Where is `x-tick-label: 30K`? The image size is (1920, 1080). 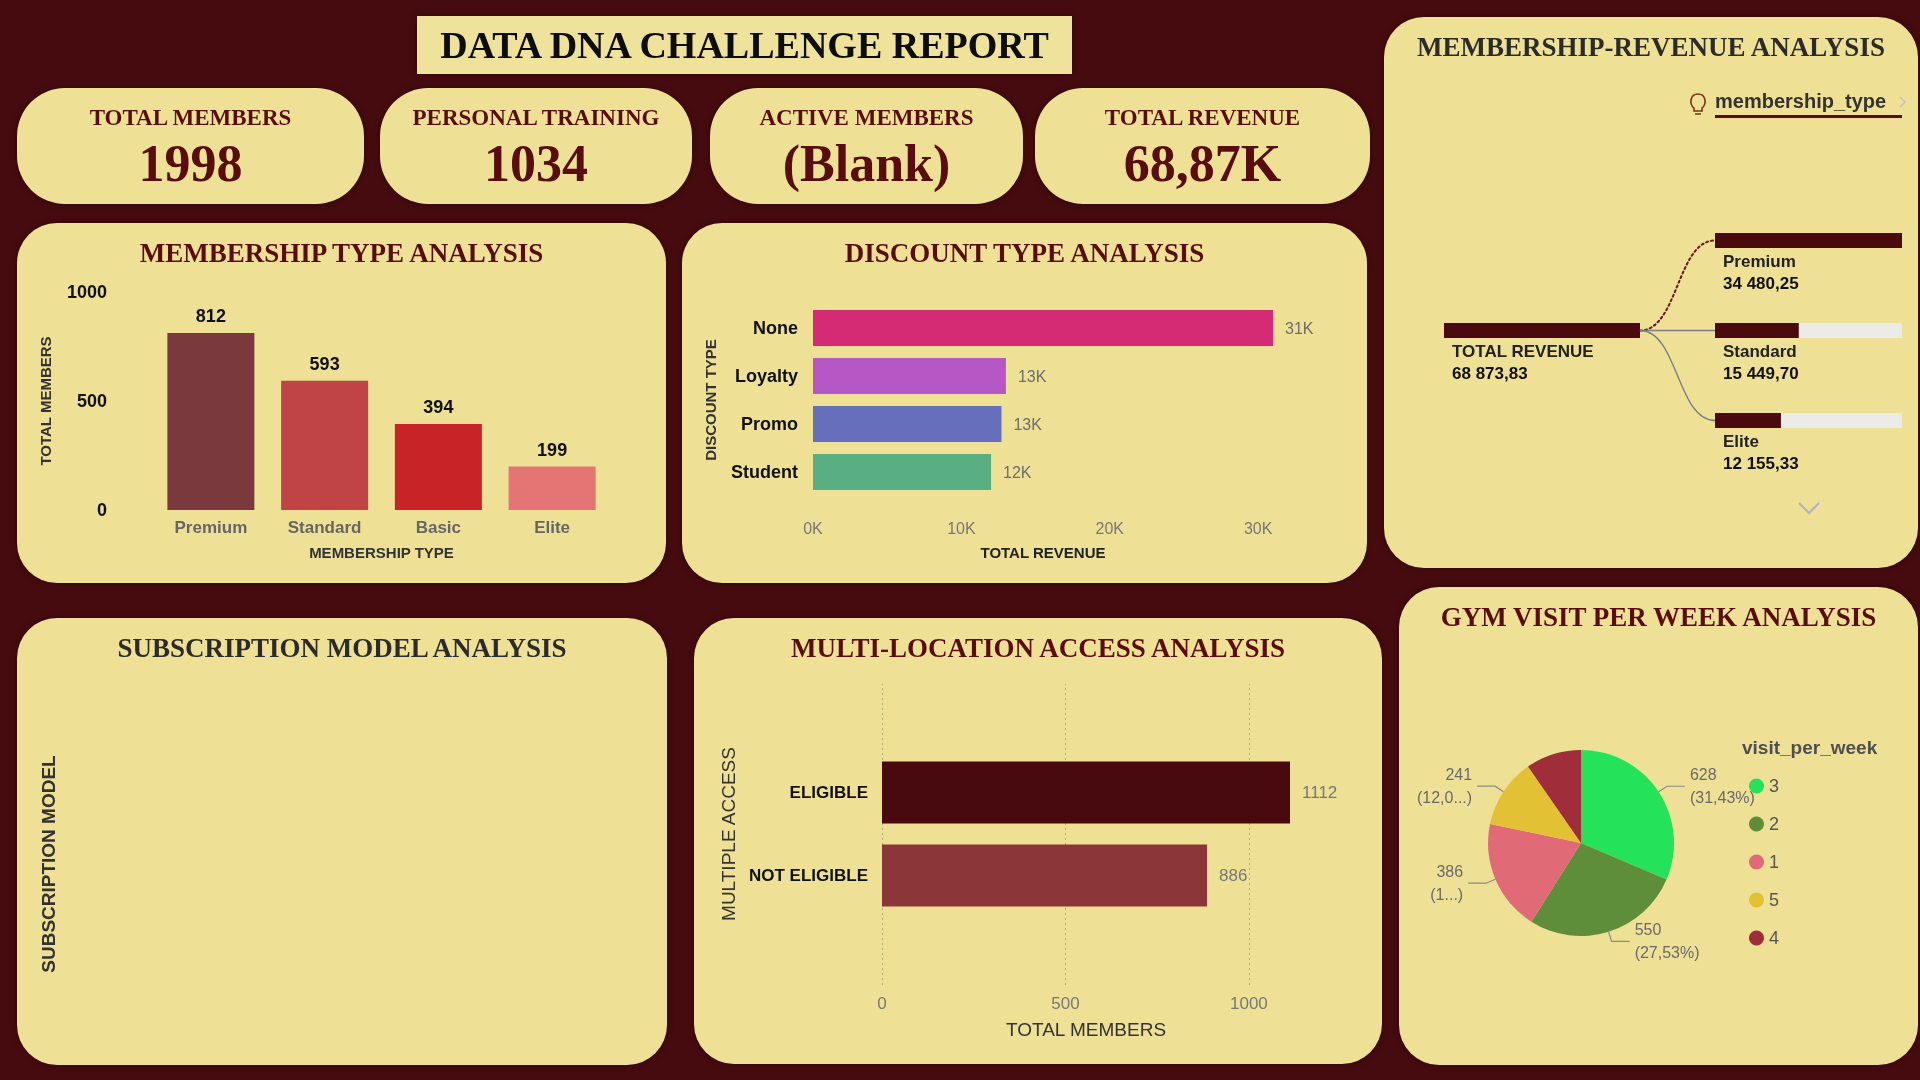 x-tick-label: 30K is located at coordinates (1258, 528).